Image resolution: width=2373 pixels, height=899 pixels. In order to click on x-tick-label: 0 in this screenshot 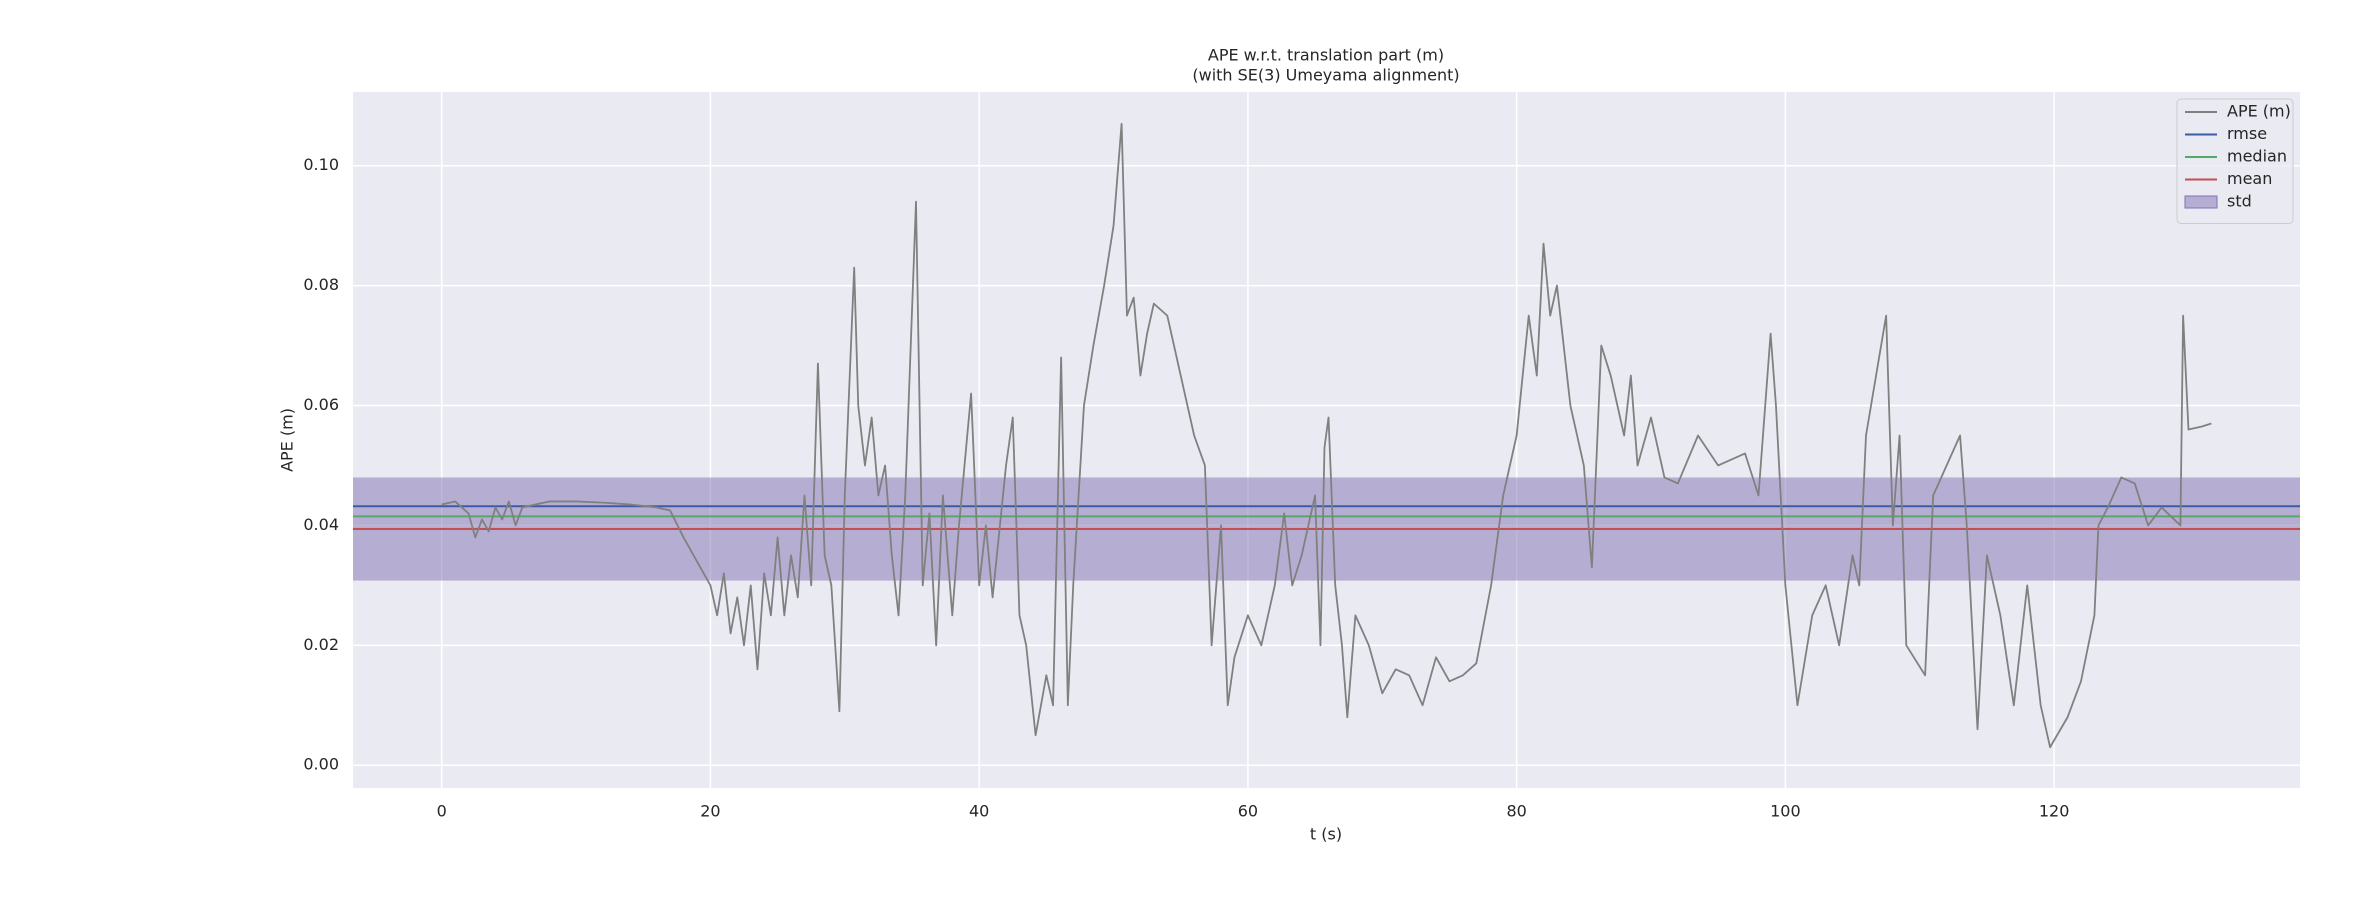, I will do `click(442, 811)`.